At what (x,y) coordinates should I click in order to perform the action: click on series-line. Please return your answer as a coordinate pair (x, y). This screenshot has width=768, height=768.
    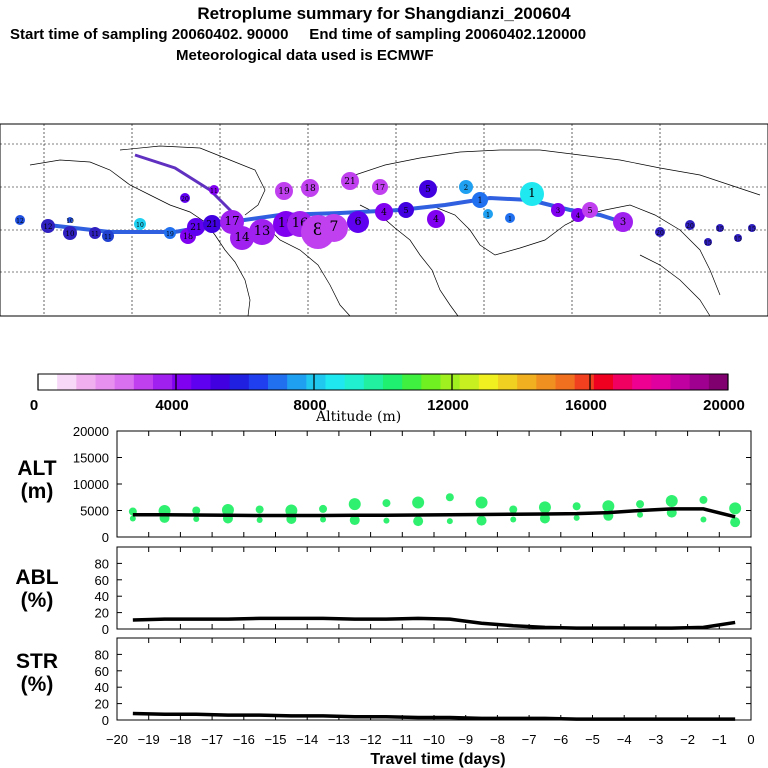
    Looking at the image, I should click on (434, 513).